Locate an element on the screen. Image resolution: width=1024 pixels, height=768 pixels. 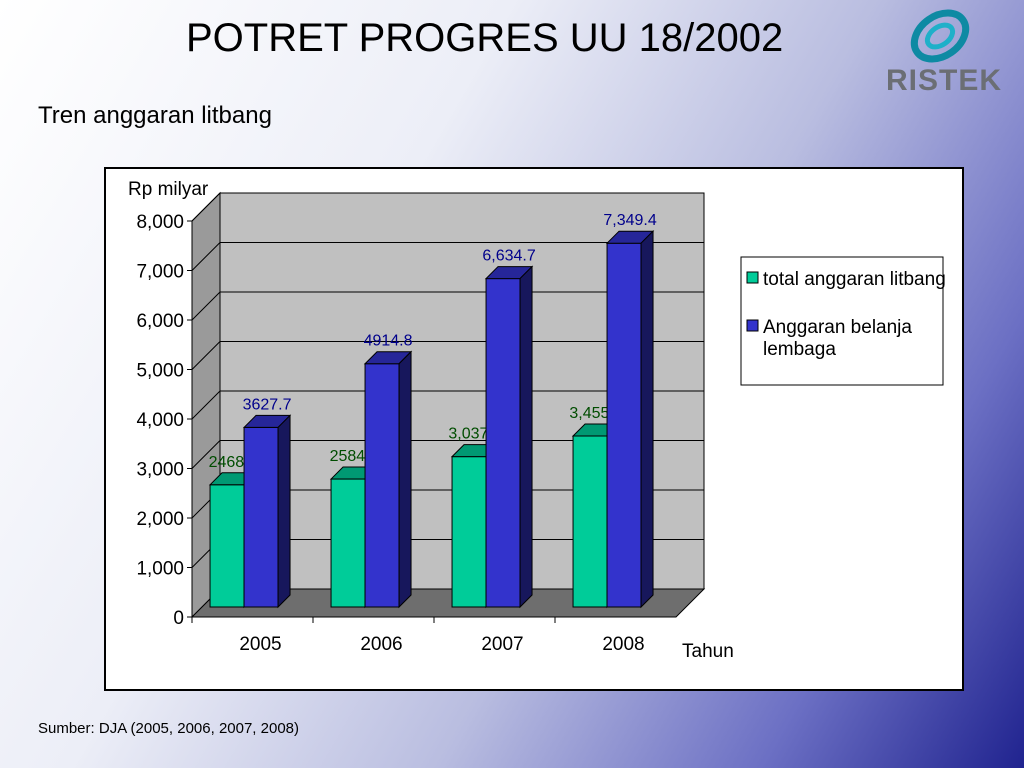
y-tick-label: 1,000 is located at coordinates (160, 569).